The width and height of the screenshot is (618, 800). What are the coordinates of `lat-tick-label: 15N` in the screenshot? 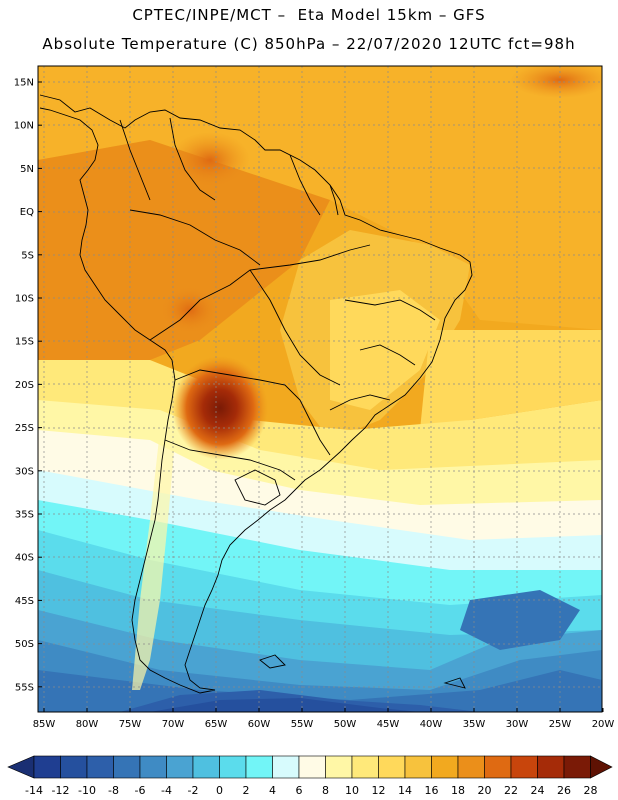 It's located at (24, 83).